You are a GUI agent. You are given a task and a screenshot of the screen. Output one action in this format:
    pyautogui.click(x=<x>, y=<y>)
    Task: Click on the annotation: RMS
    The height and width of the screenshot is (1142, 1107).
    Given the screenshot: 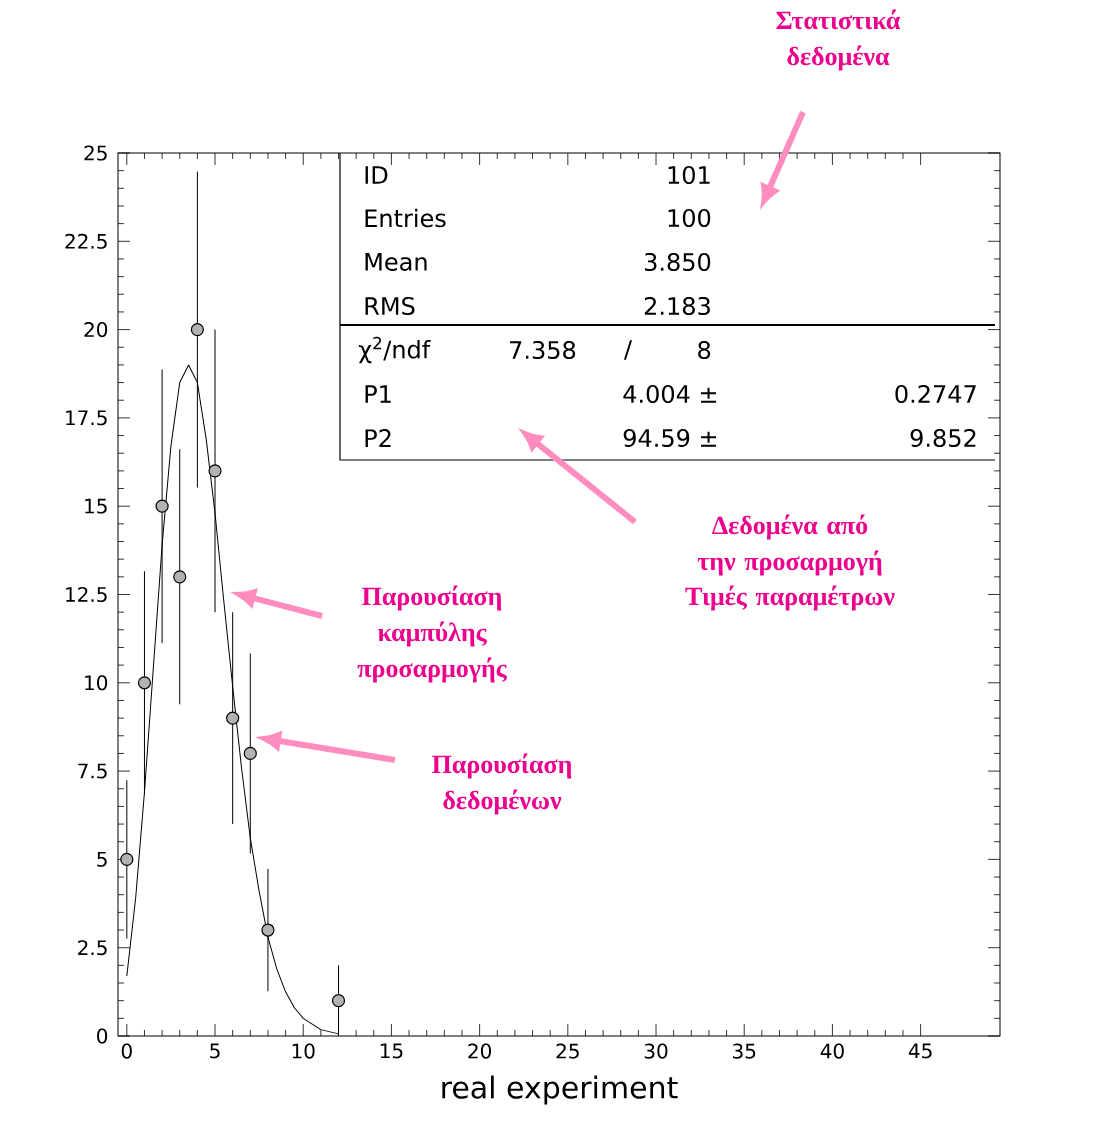 What is the action you would take?
    pyautogui.click(x=390, y=306)
    